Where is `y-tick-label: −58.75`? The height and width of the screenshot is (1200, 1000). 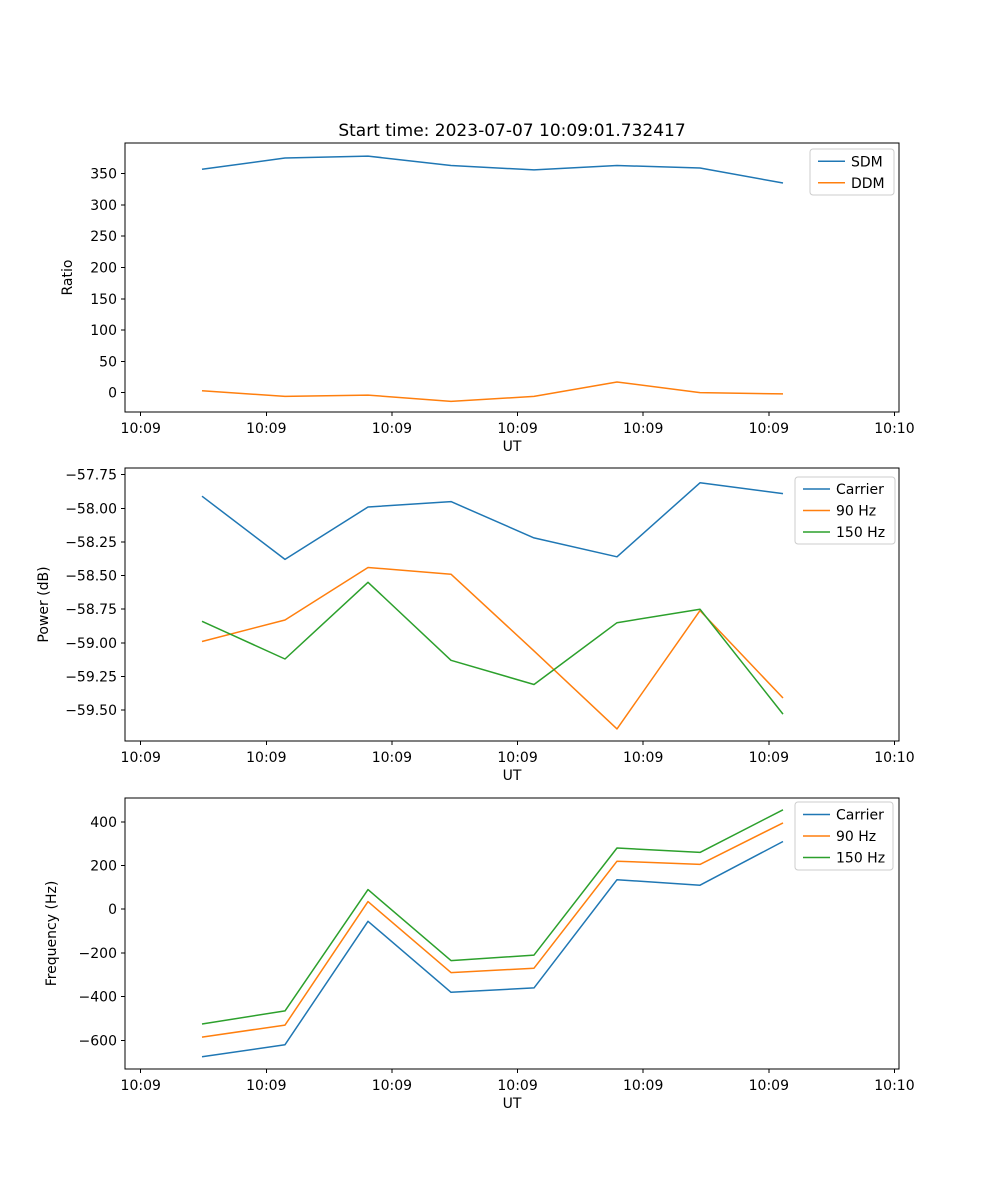 y-tick-label: −58.75 is located at coordinates (91, 610).